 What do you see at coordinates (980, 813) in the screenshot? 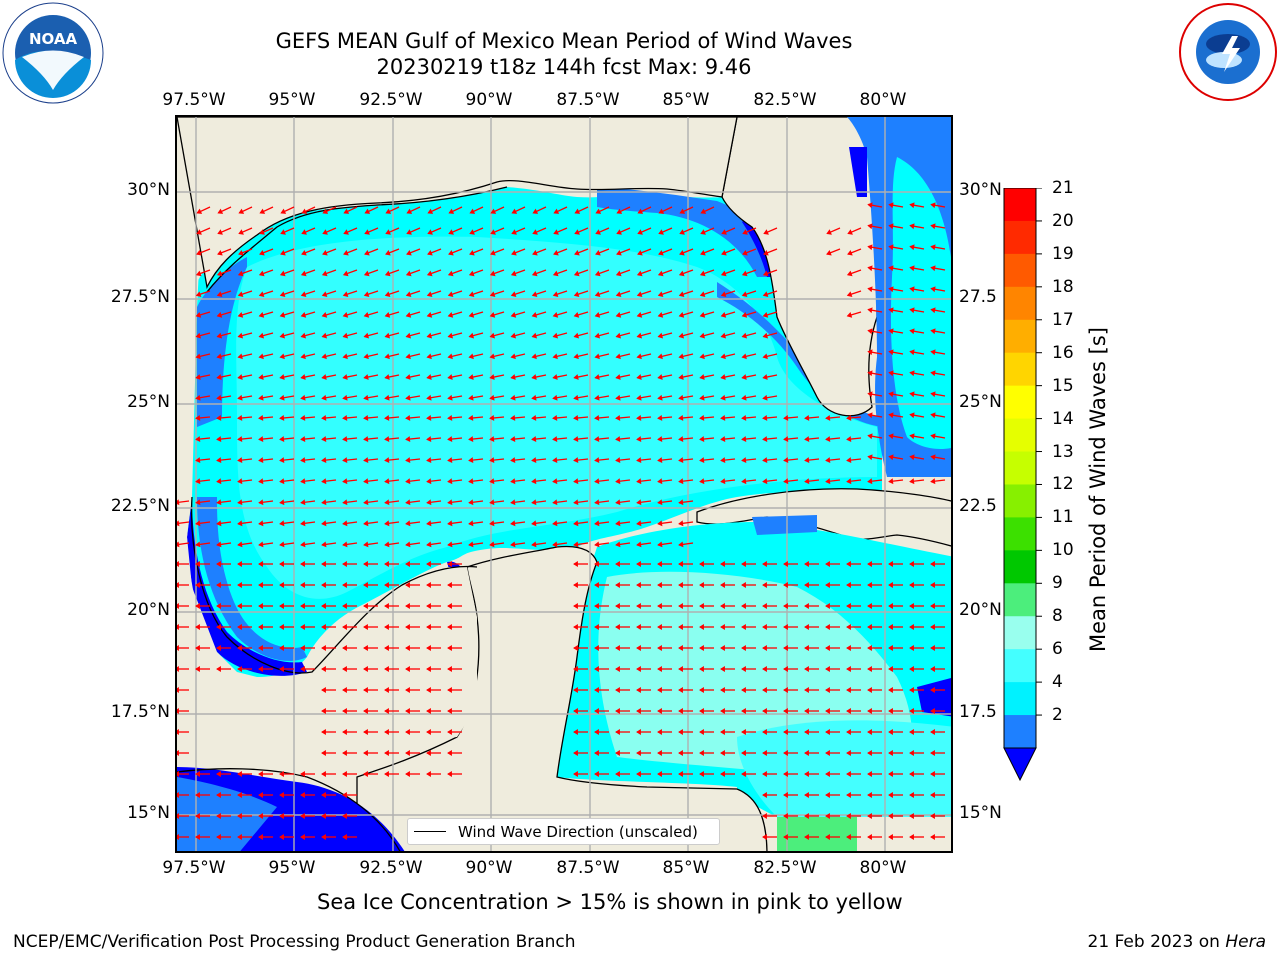
I see `lat-tick-right: 15°N` at bounding box center [980, 813].